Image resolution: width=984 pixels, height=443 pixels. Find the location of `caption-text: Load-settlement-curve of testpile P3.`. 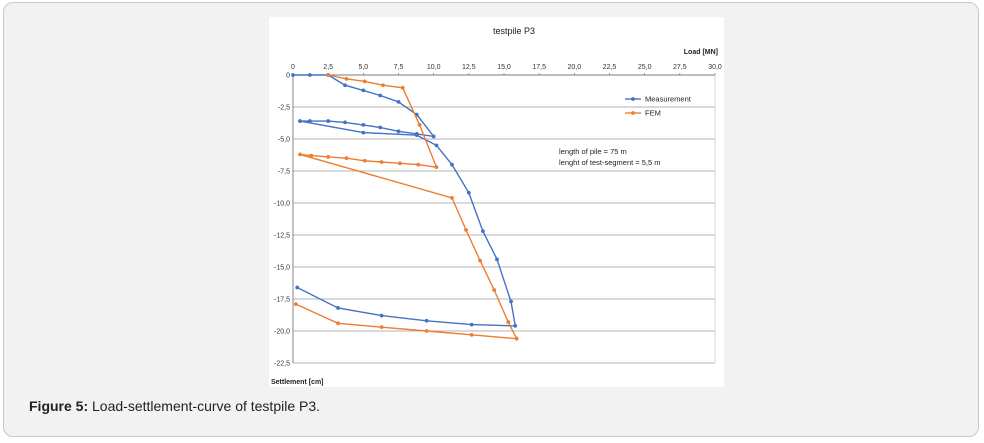

caption-text: Load-settlement-curve of testpile P3. is located at coordinates (204, 406).